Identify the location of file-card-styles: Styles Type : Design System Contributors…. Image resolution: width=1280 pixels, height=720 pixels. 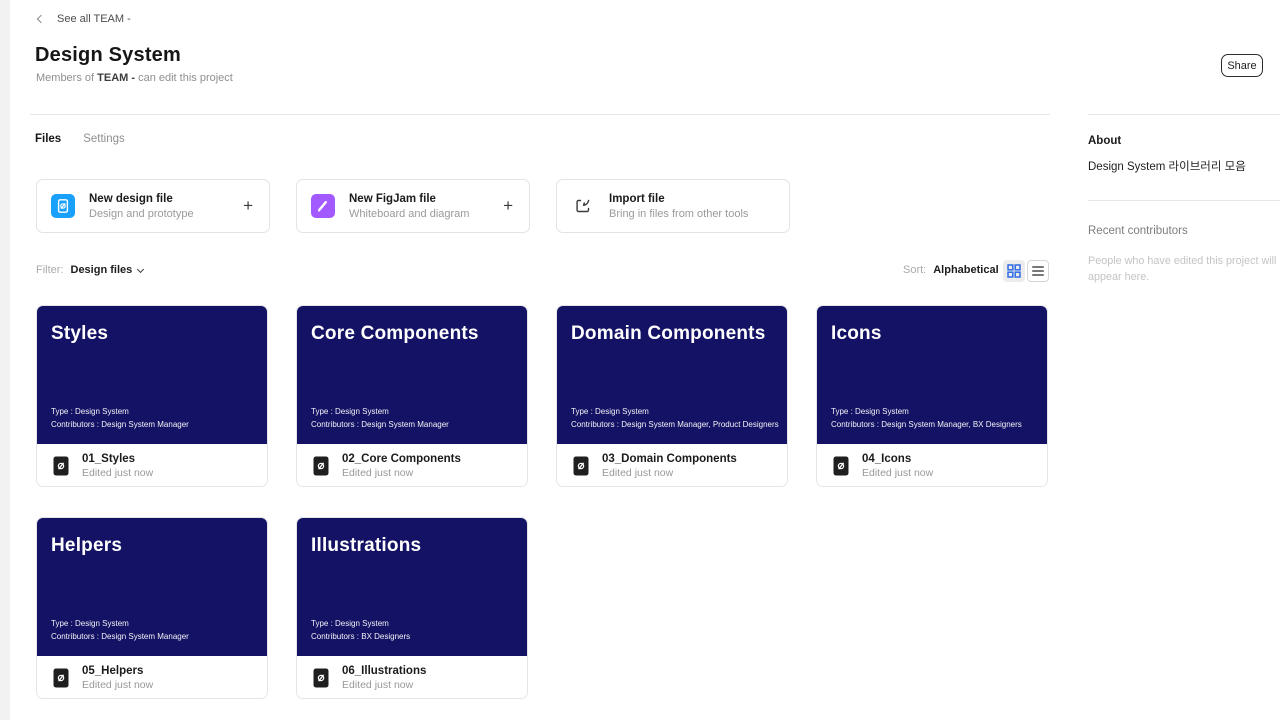
(152, 396).